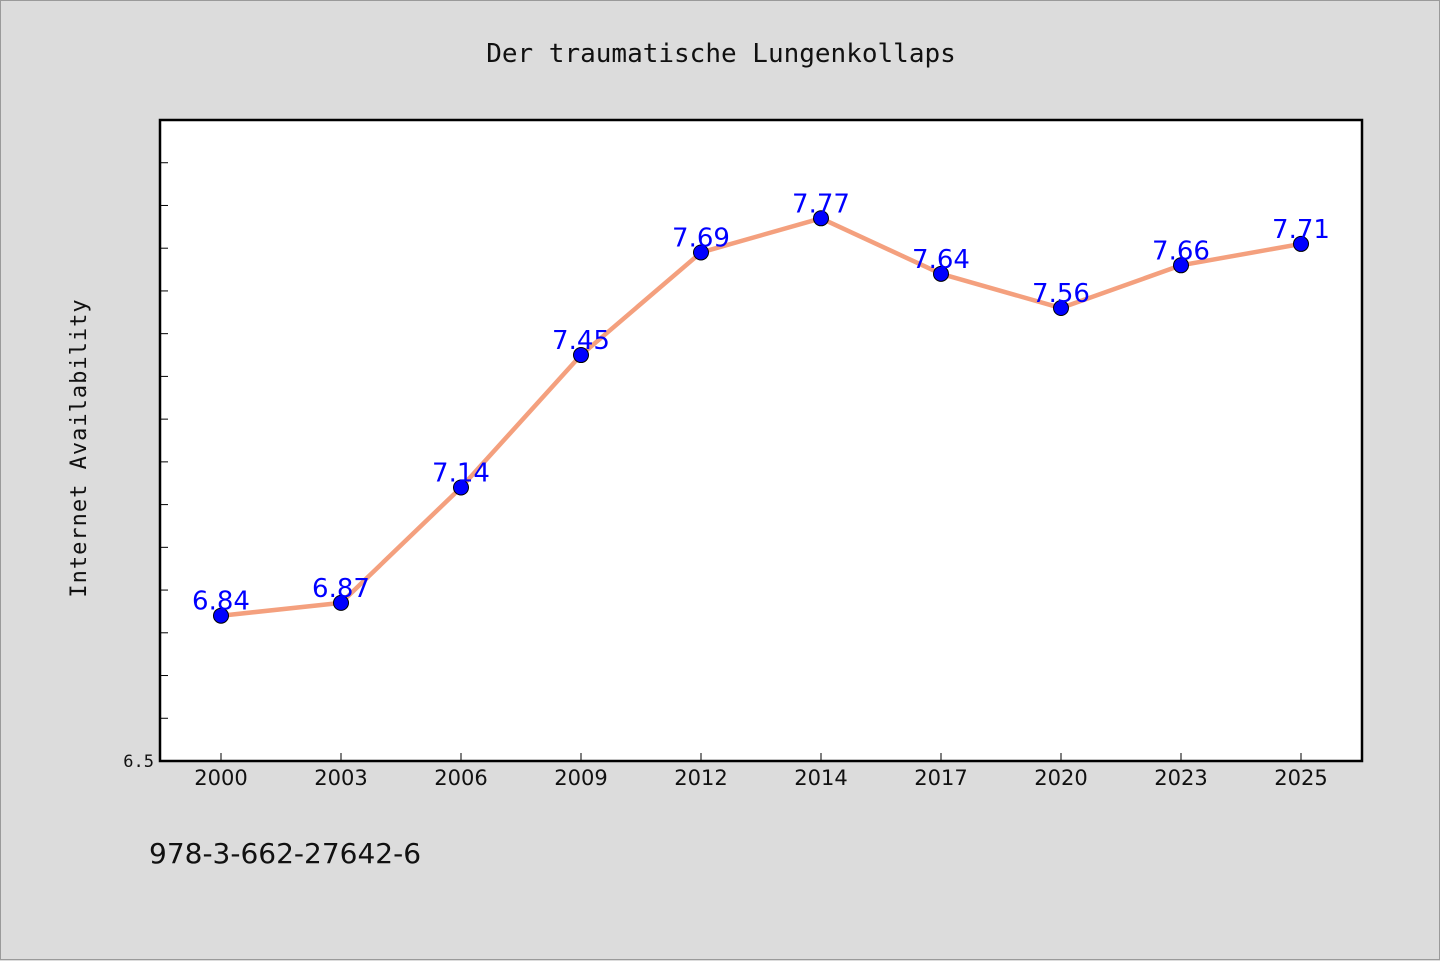  Describe the element at coordinates (721, 54) in the screenshot. I see `chart-title: Der traumatische Lungenkollaps` at that location.